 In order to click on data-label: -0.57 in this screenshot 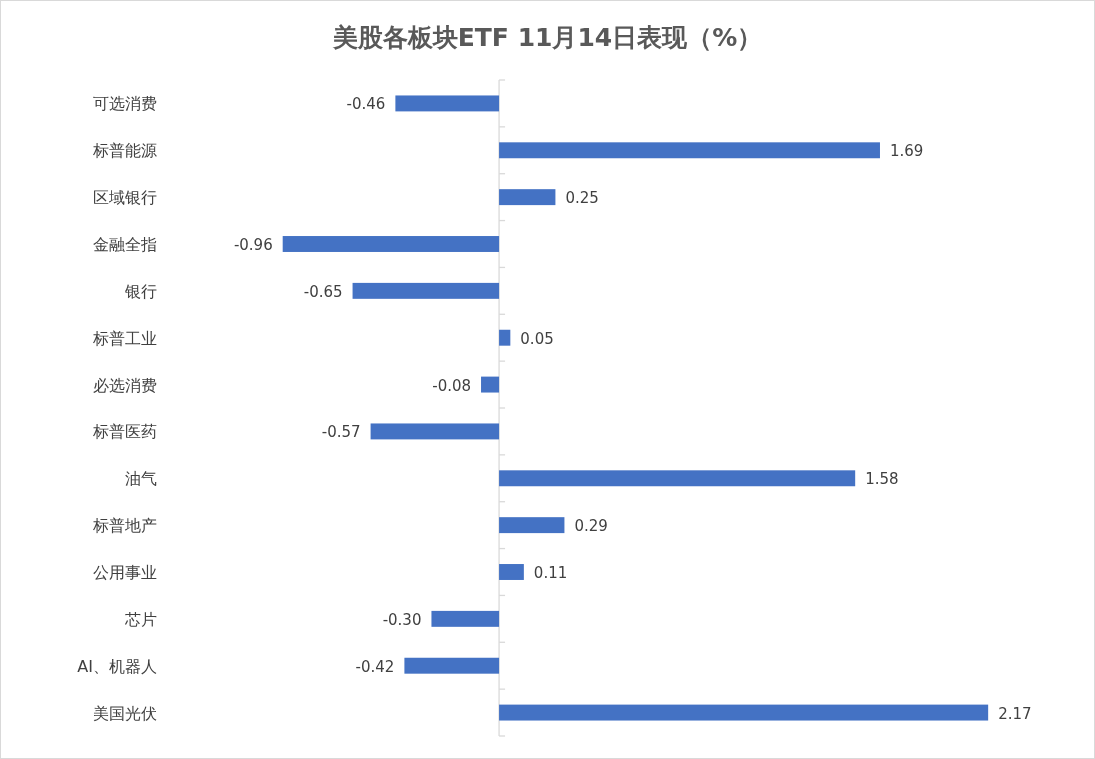, I will do `click(341, 432)`.